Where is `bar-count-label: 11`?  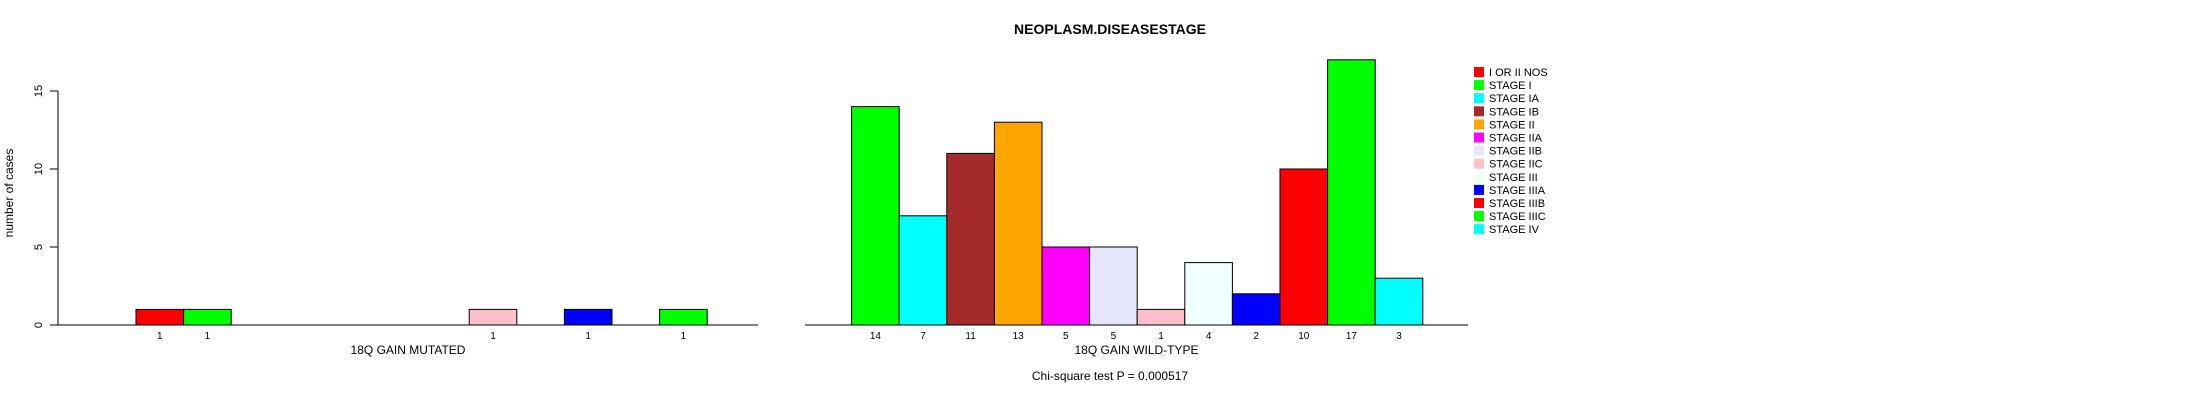
bar-count-label: 11 is located at coordinates (970, 336).